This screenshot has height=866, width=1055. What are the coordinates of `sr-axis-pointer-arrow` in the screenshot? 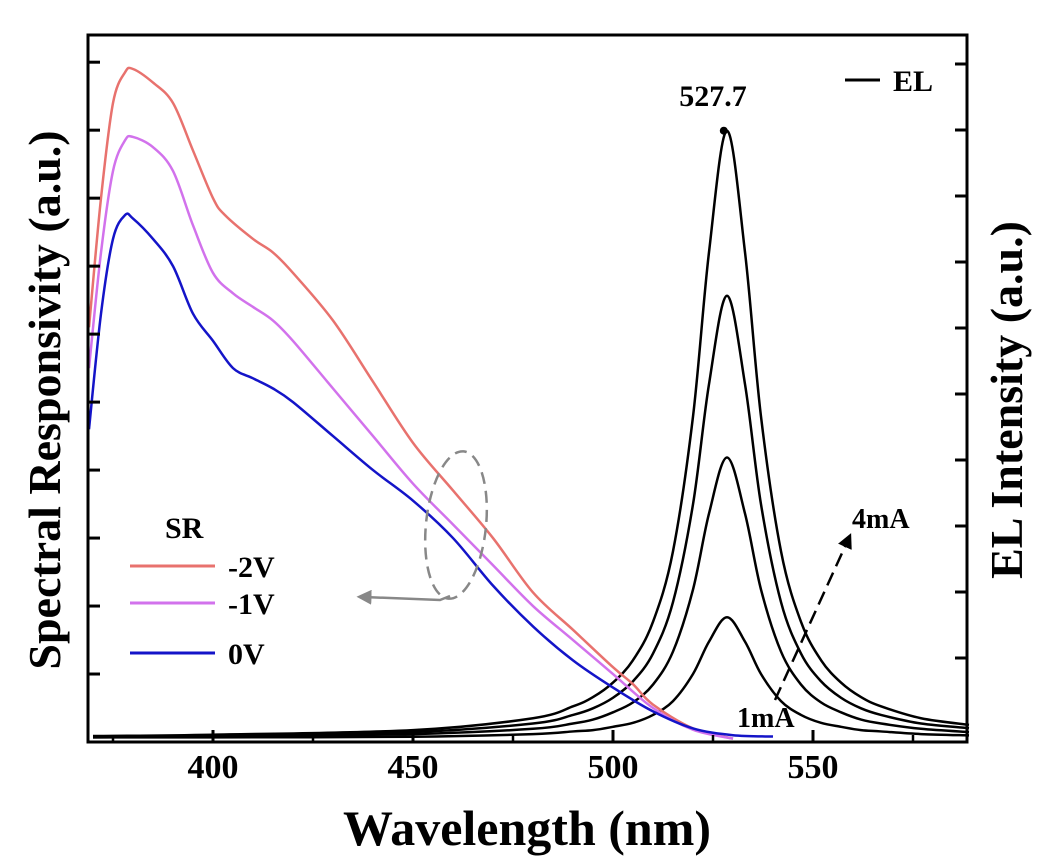 It's located at (403, 597).